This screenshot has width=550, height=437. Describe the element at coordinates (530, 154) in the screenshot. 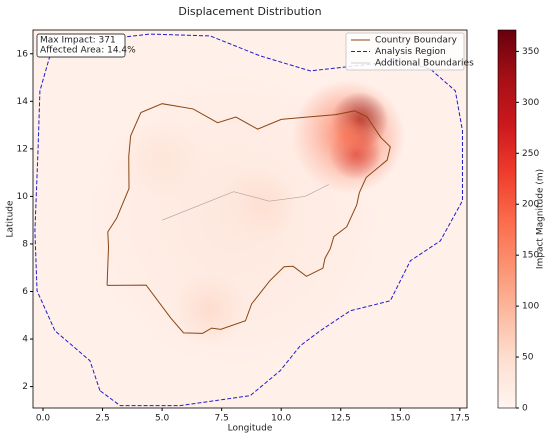

I see `colorbar-tick-label: 250` at that location.